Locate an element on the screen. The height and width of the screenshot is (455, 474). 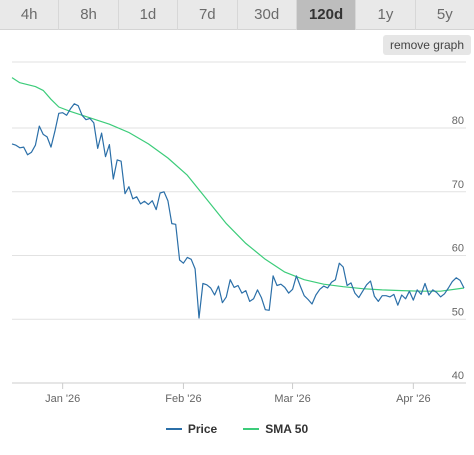
remove-graph-button: remove graph is located at coordinates (426, 45).